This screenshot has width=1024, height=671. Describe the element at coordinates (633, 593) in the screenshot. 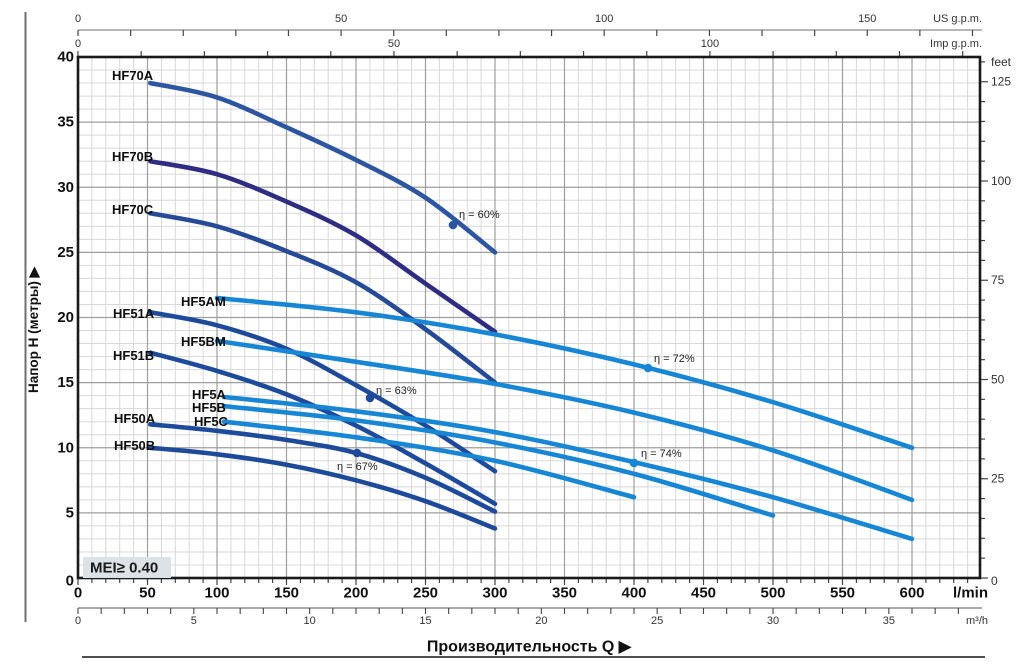

I see `lmin-tick-label: 400` at that location.